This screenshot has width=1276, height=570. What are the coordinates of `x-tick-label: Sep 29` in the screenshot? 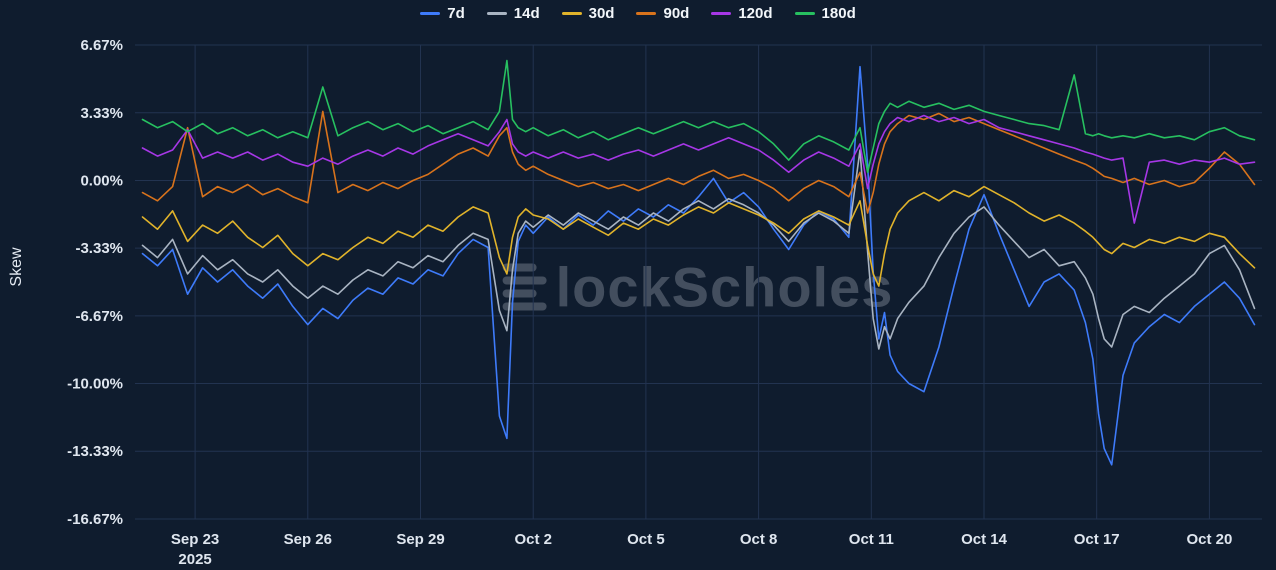 It's located at (420, 539).